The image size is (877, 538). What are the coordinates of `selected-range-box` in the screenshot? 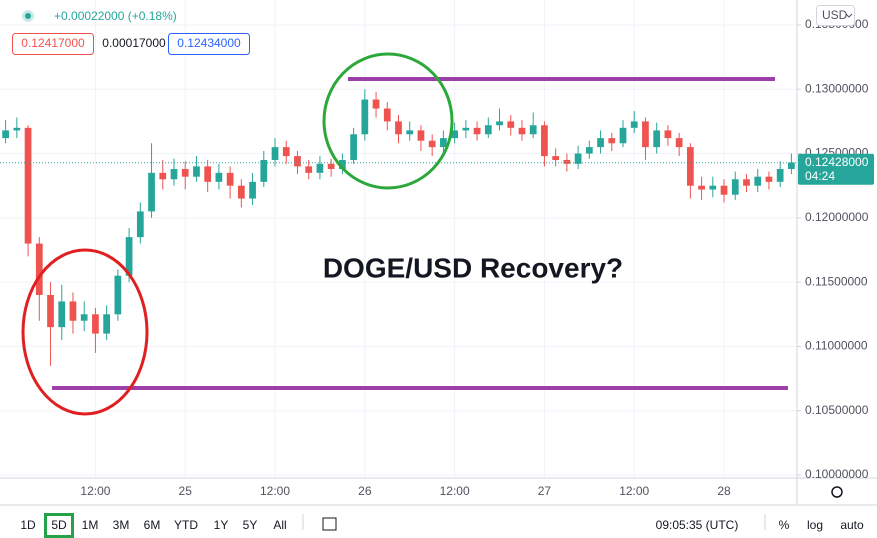 It's located at (59, 525).